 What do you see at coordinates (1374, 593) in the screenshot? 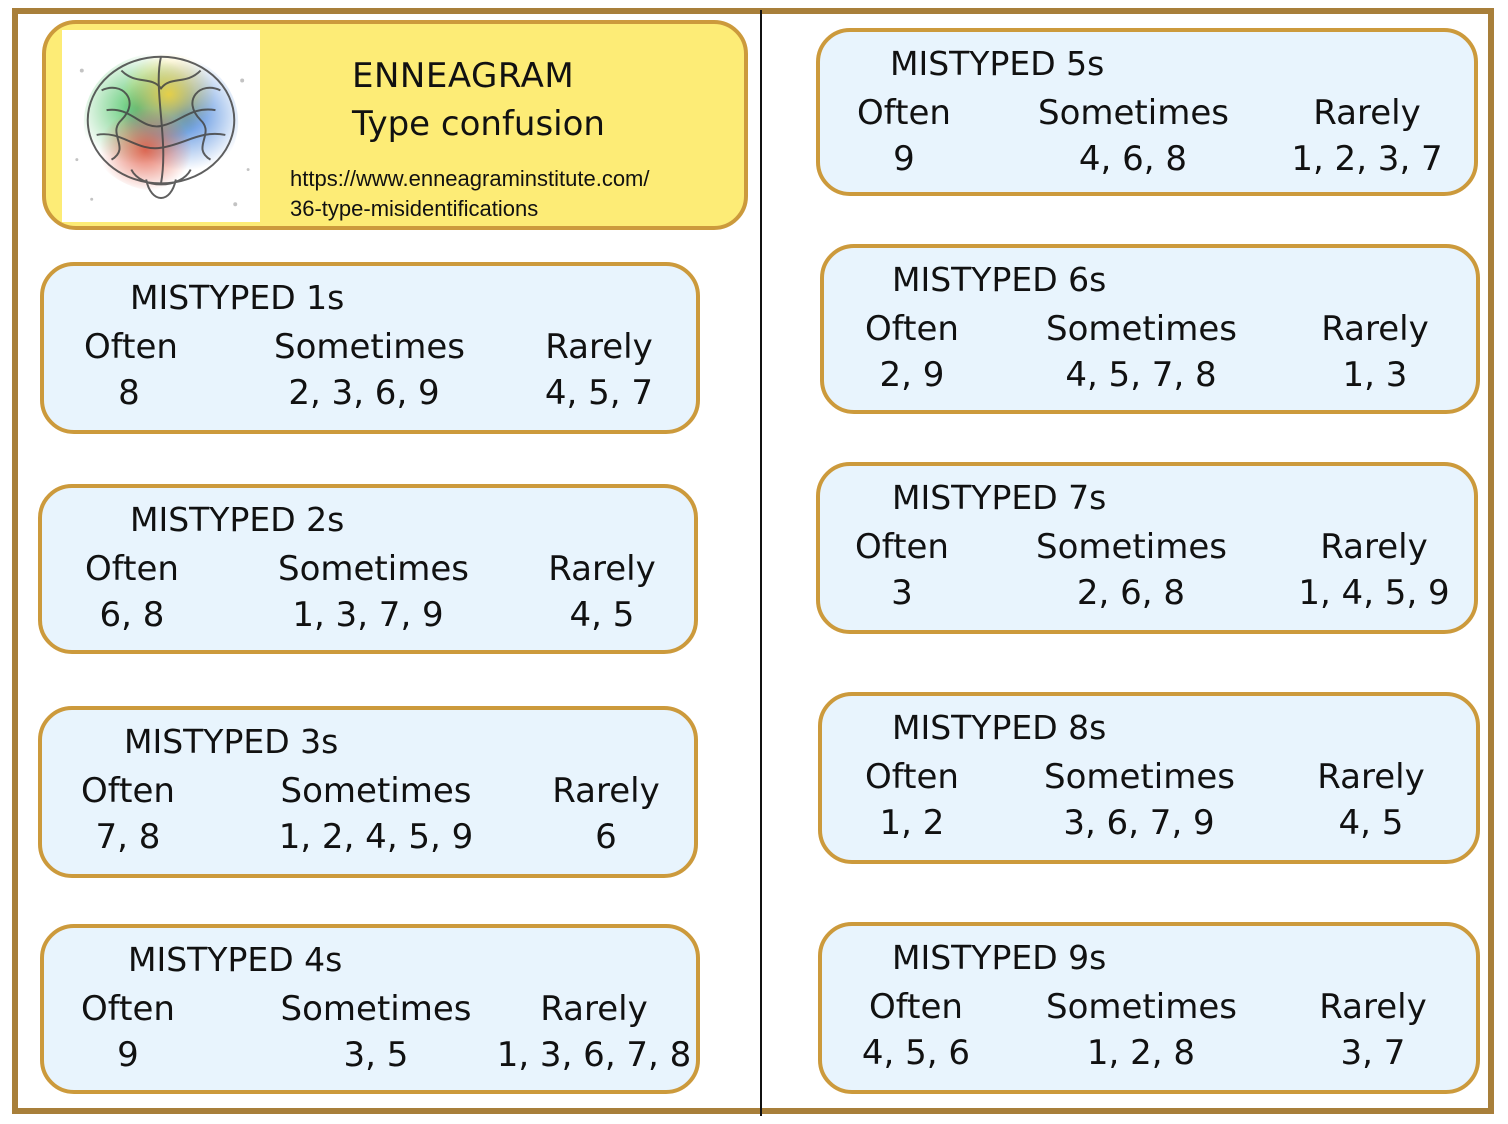
I see `rarely-value: 1, 4, 5, 9` at bounding box center [1374, 593].